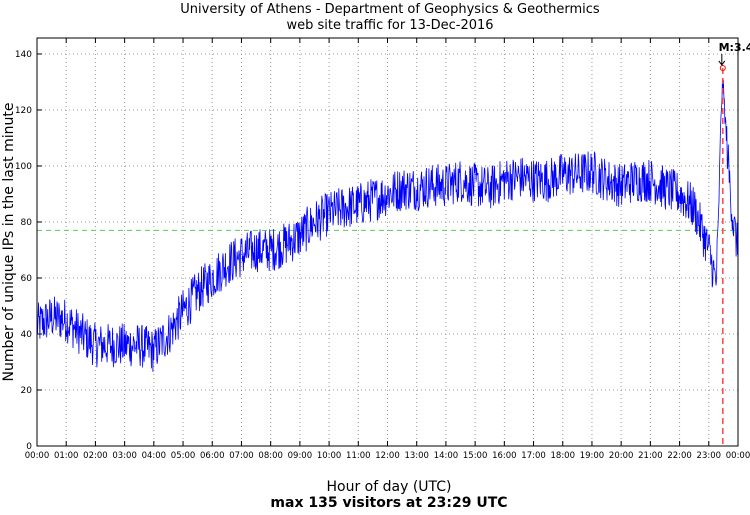 This screenshot has height=515, width=750. Describe the element at coordinates (241, 456) in the screenshot. I see `x-tick-label: 07:00` at that location.